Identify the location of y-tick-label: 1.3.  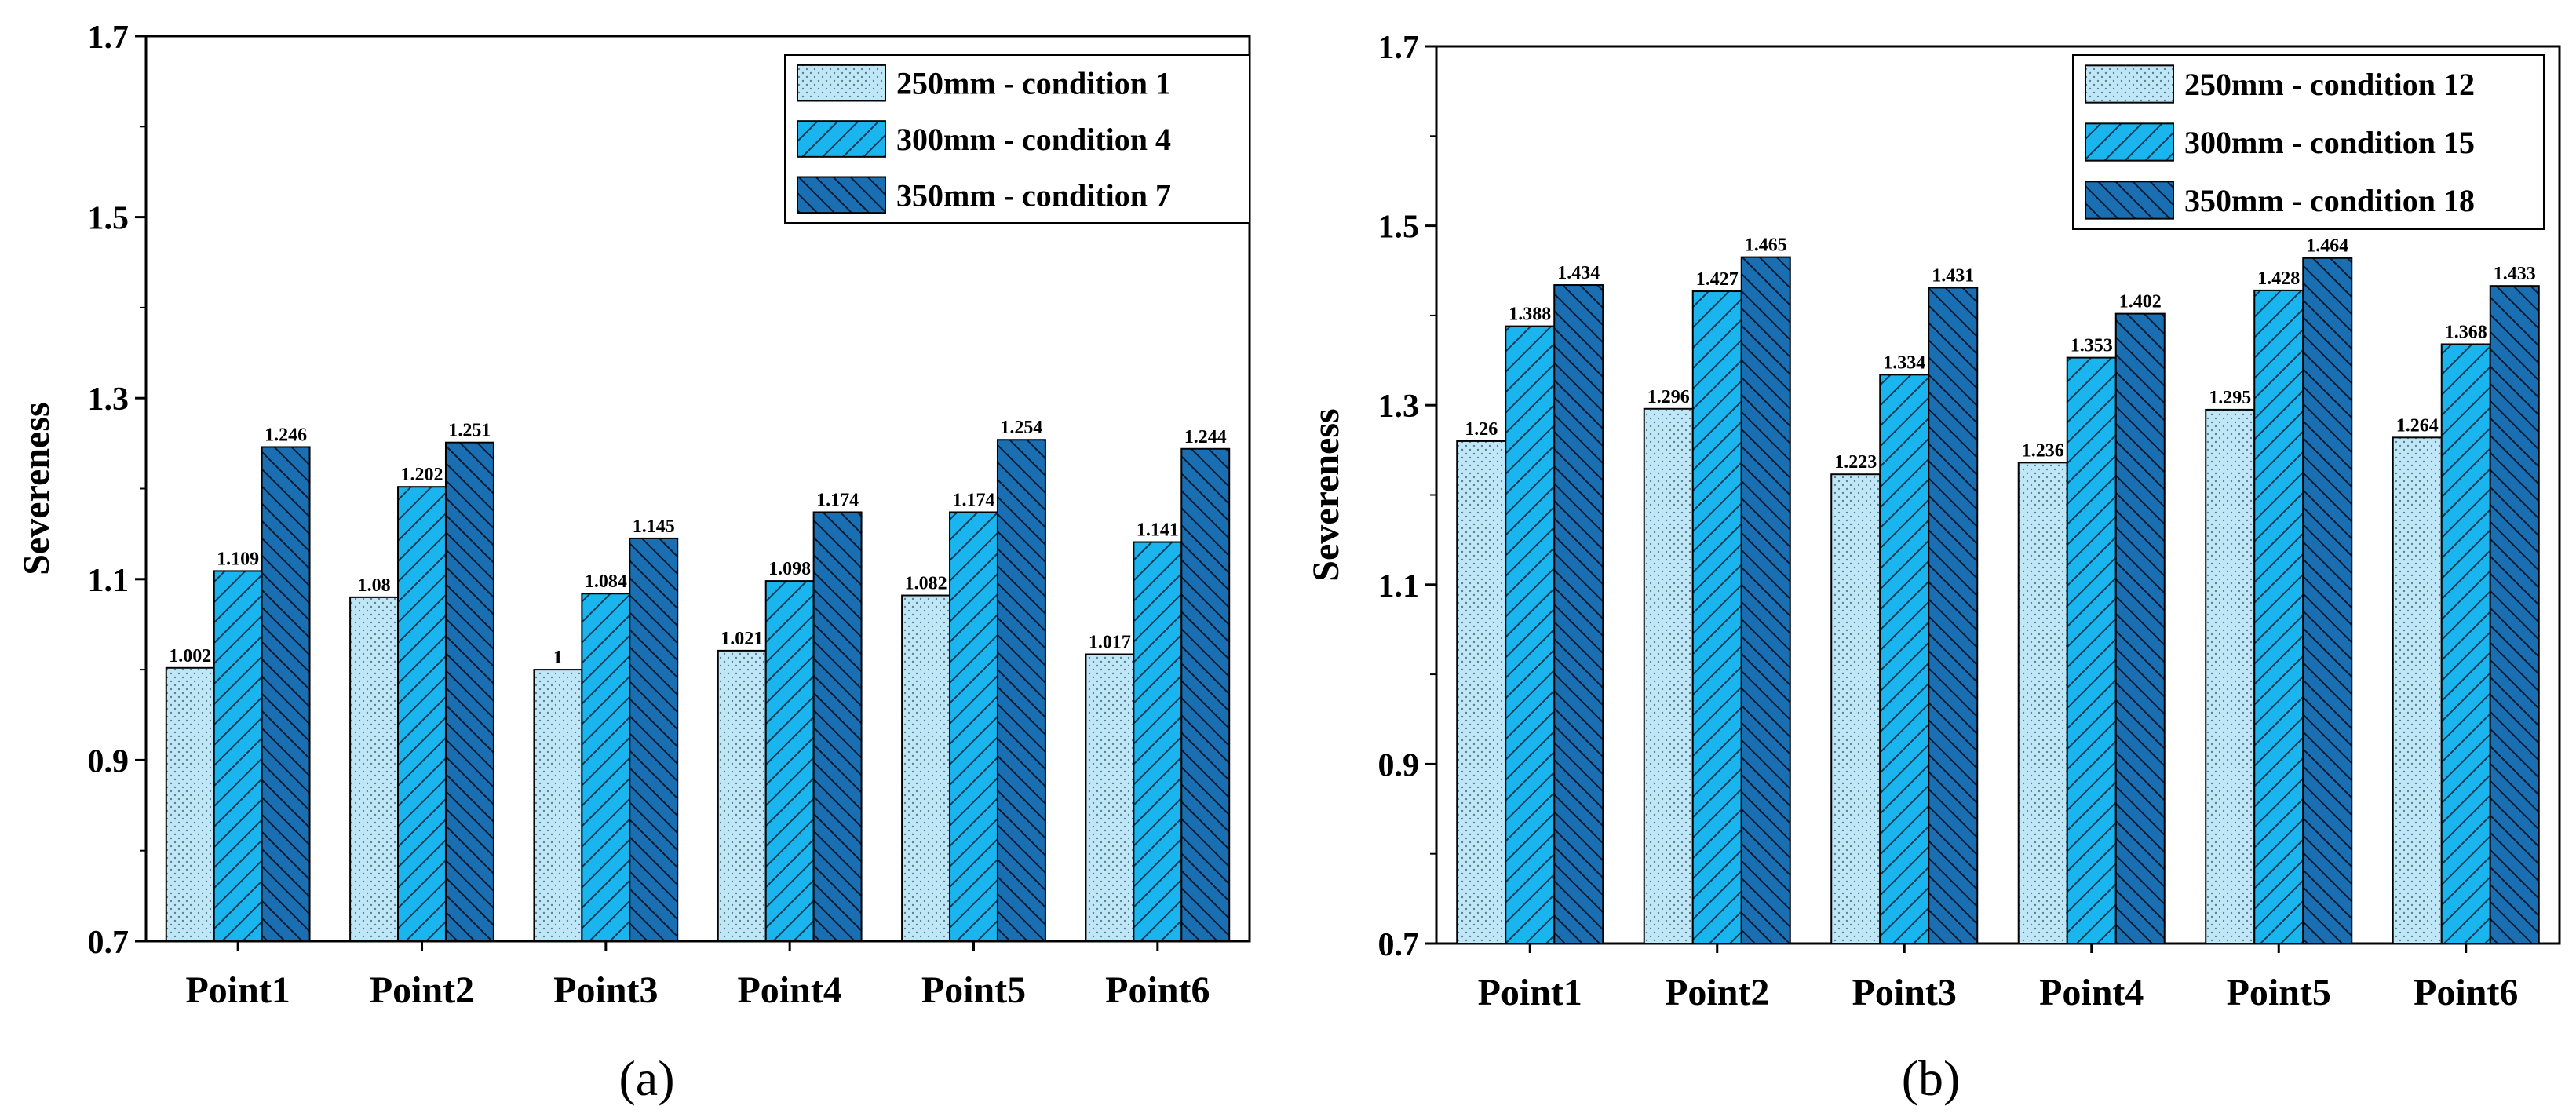
(1399, 407).